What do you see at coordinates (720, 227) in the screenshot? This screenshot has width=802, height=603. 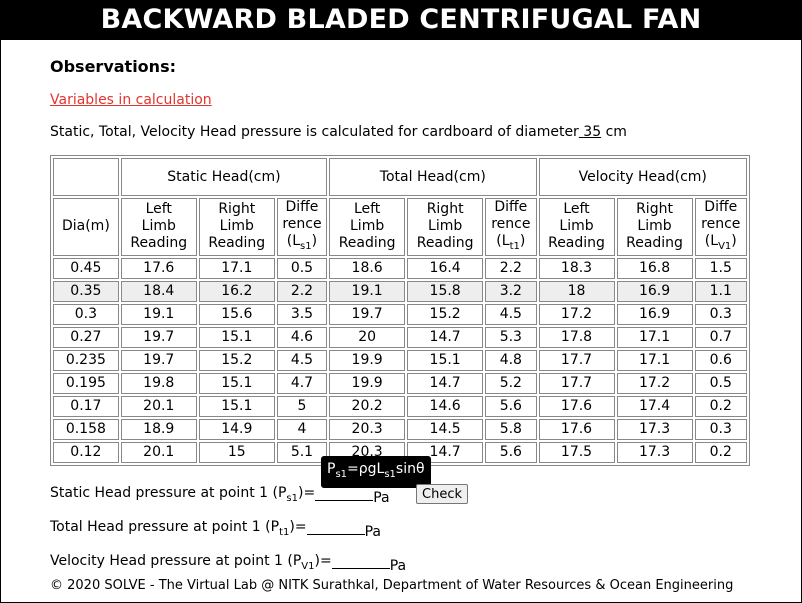 I see `velocity-difference-header: Diffe rence (LV1)` at bounding box center [720, 227].